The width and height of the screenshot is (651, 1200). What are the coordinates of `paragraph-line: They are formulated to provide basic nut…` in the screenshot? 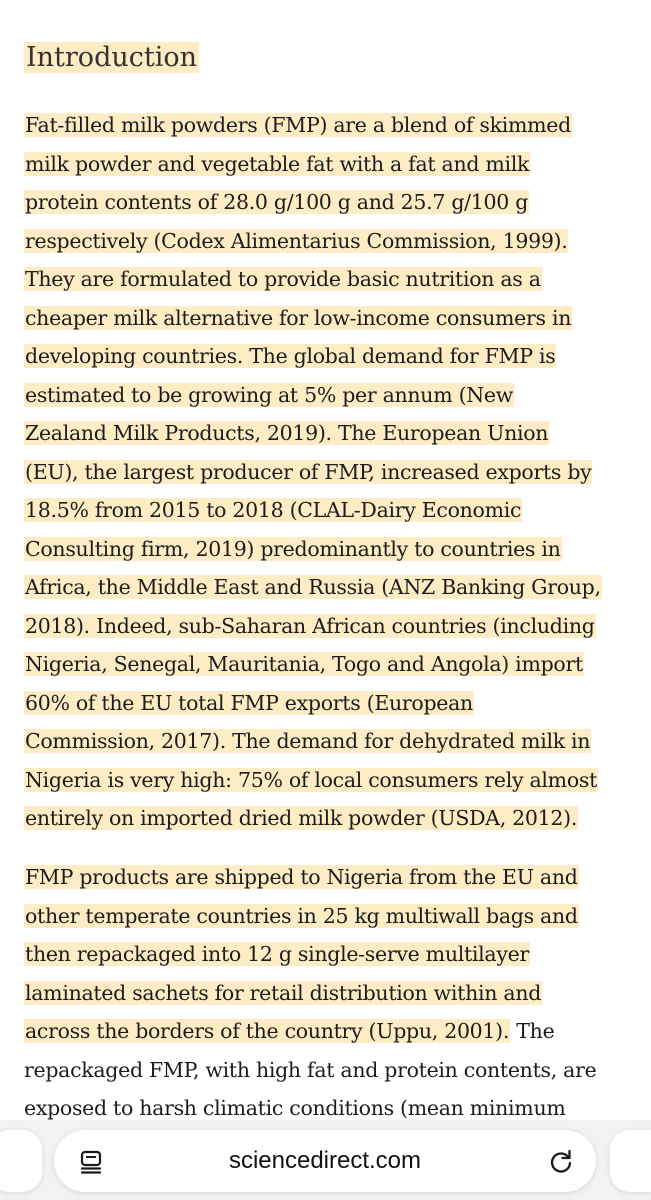 It's located at (283, 279).